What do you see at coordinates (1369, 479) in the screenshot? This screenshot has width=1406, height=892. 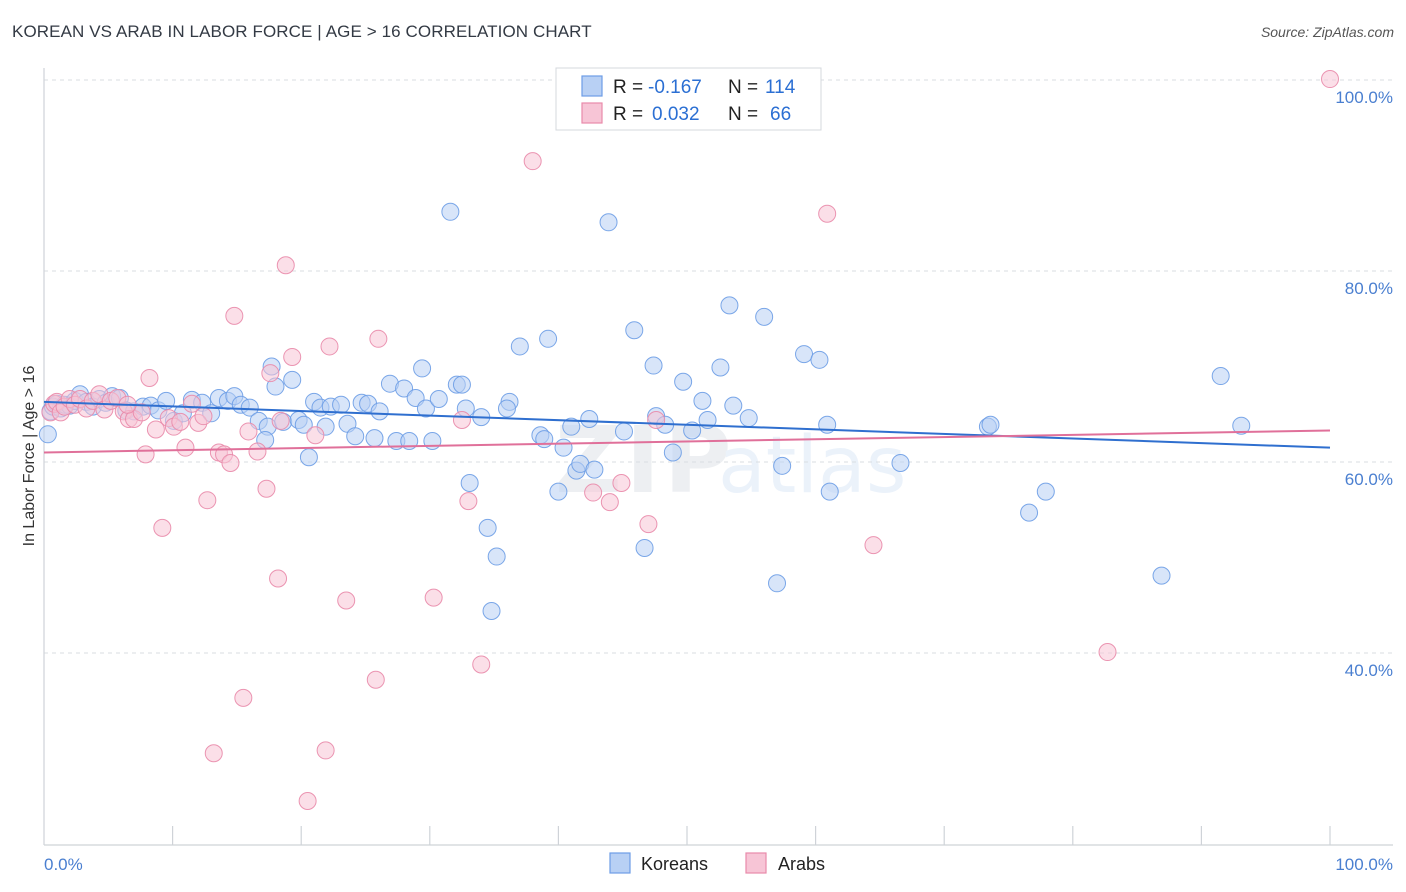 I see `y-tick-label: 60.0%` at bounding box center [1369, 479].